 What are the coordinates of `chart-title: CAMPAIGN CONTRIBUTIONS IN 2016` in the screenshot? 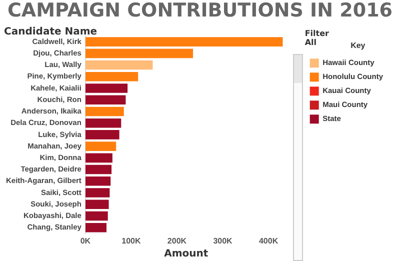 It's located at (200, 11).